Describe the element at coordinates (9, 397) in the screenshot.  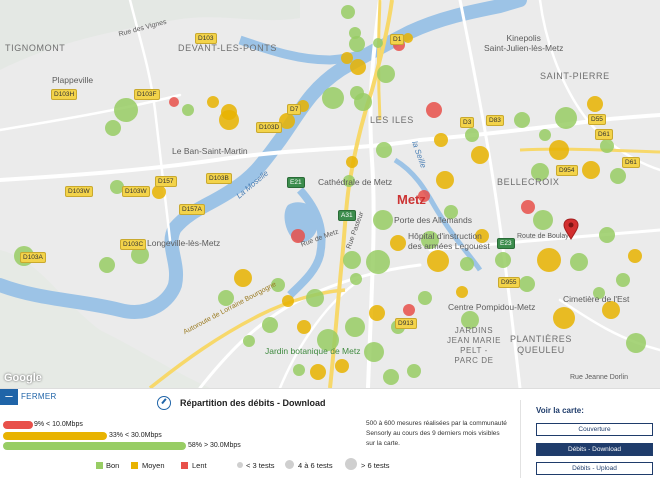
I see `close-button: –` at that location.